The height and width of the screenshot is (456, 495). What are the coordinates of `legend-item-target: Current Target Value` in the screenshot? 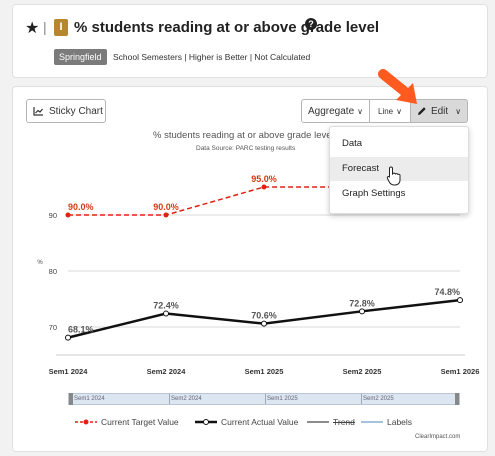 It's located at (127, 422).